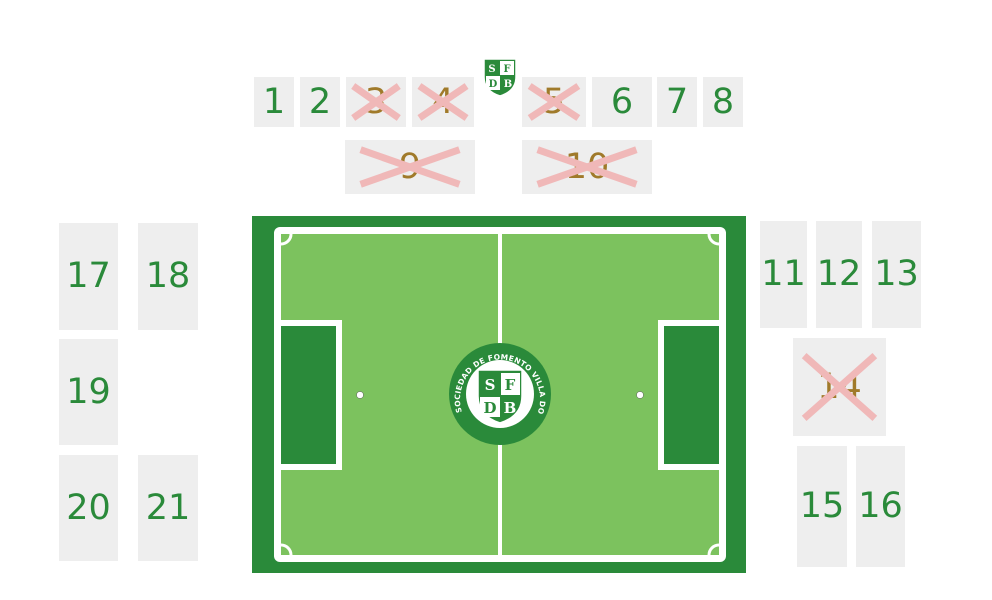 This screenshot has width=992, height=600. I want to click on spot-label: 3, so click(376, 101).